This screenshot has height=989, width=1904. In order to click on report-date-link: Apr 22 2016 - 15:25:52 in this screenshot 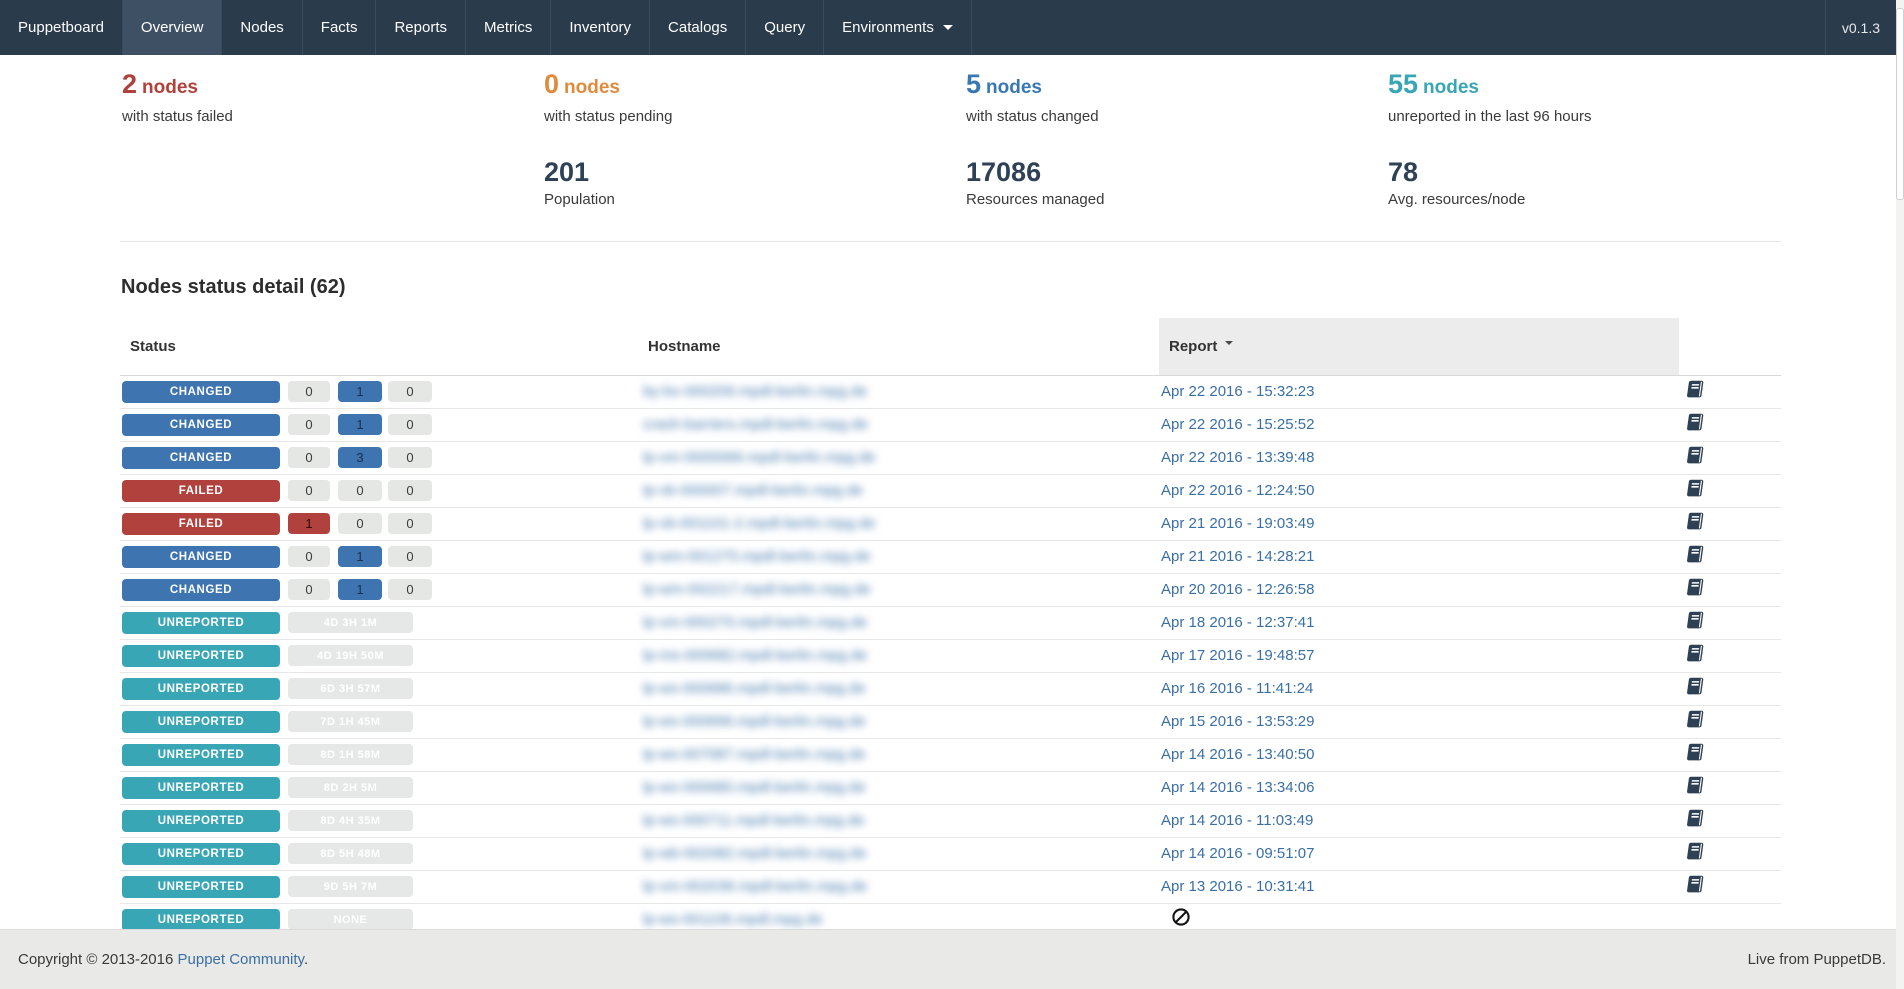, I will do `click(1238, 424)`.